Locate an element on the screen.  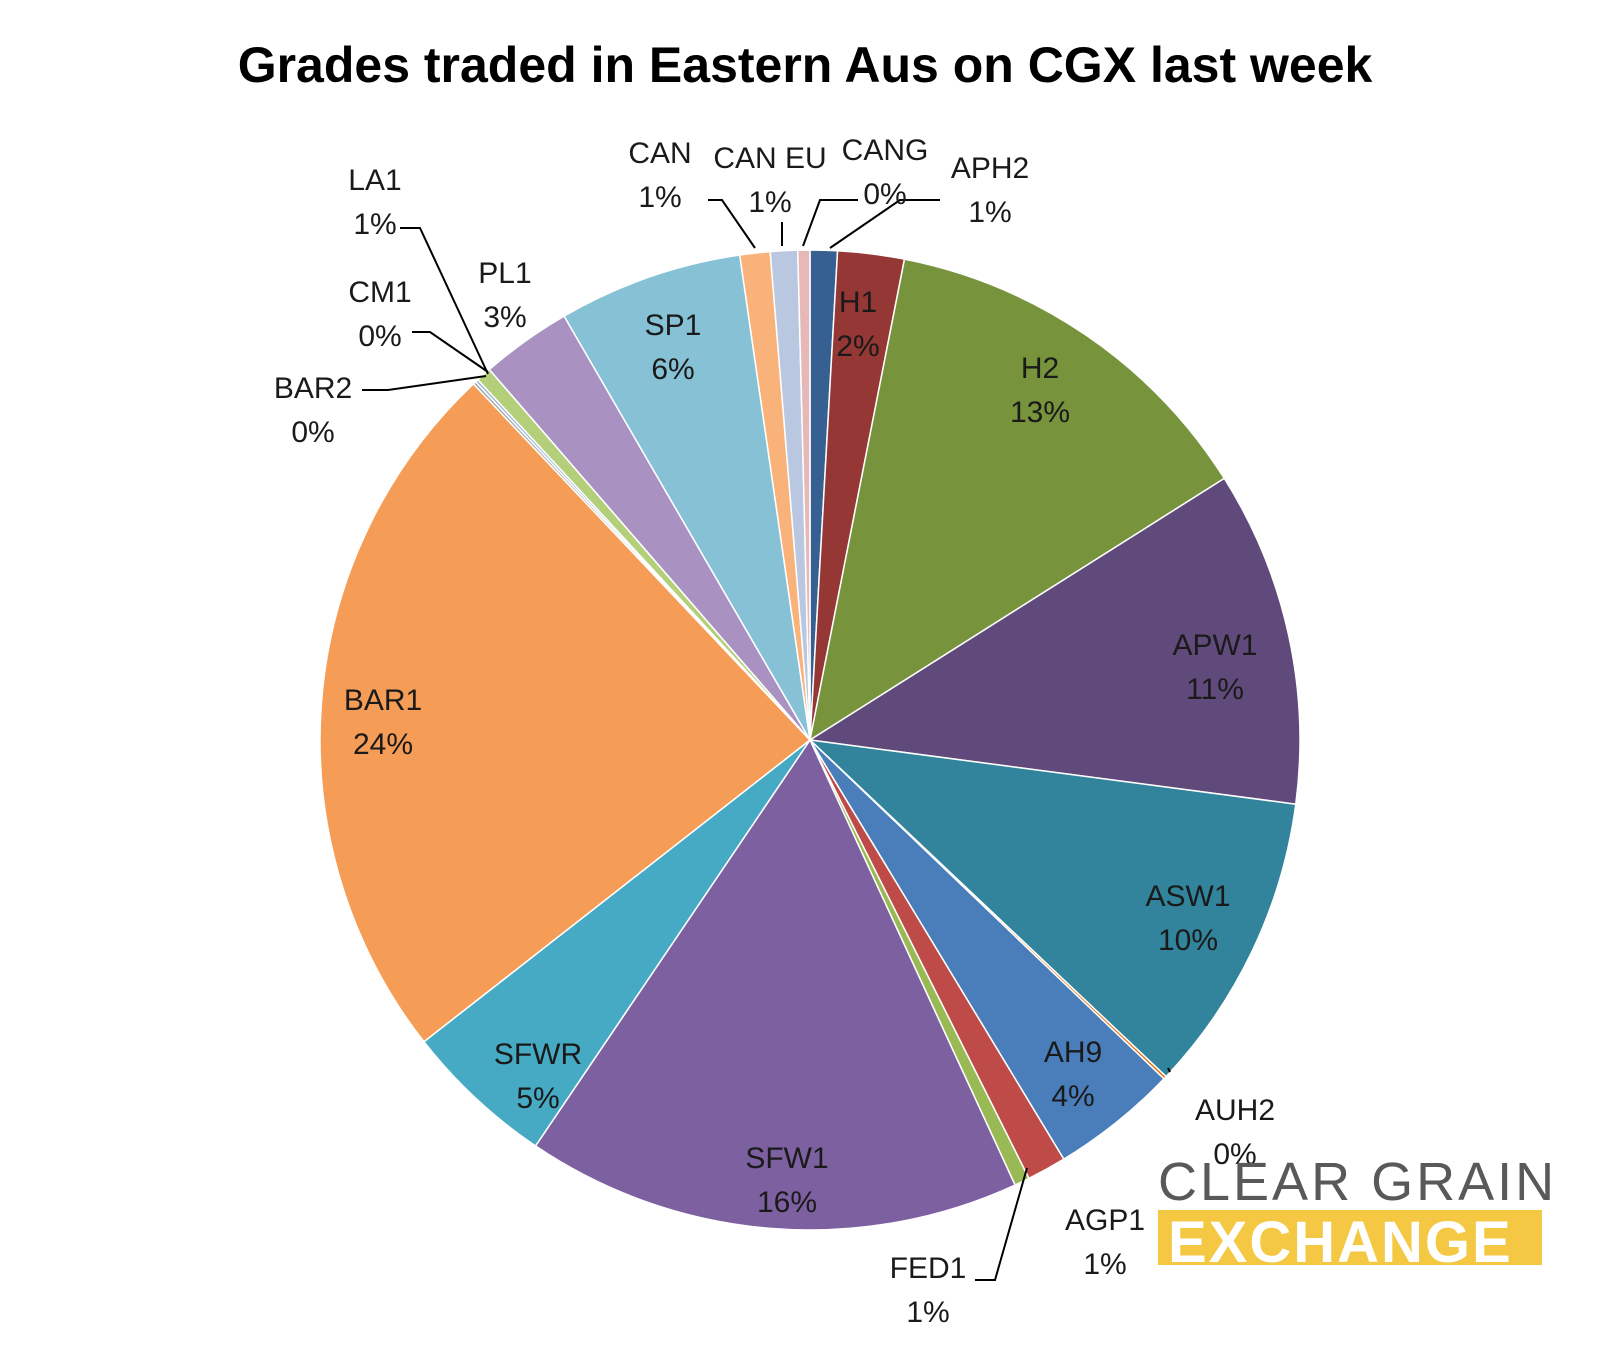
slice-pct-h2: 13% is located at coordinates (1040, 412).